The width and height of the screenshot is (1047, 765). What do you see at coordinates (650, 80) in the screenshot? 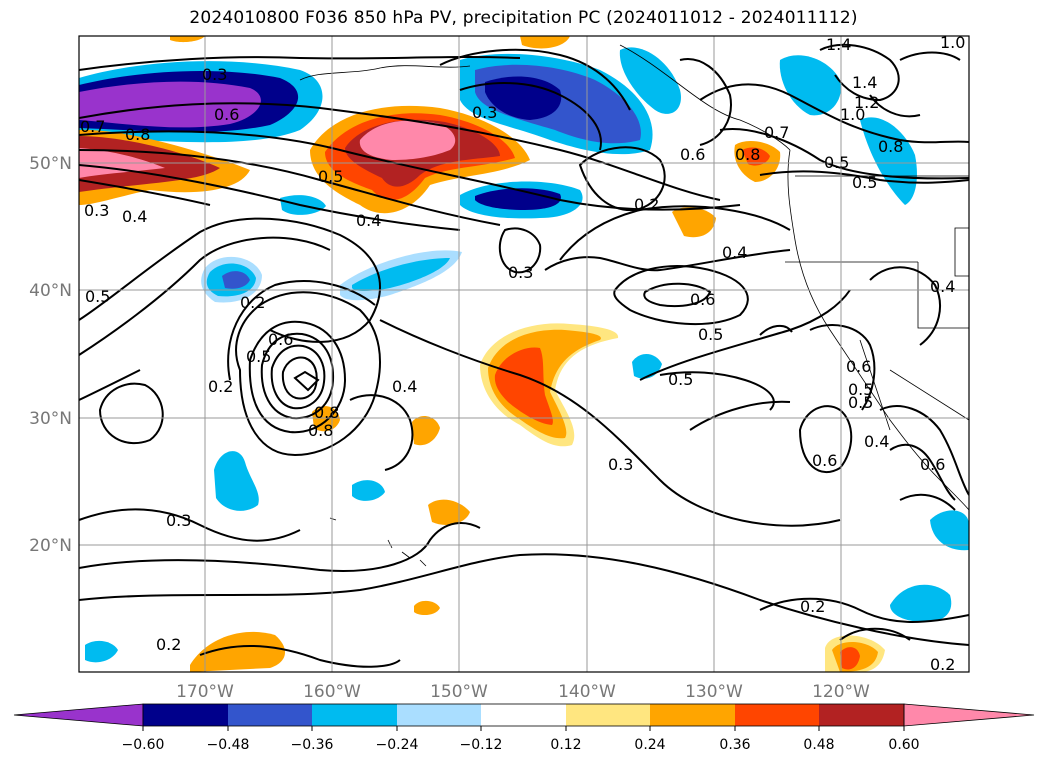
I see `shade-blue-bc` at bounding box center [650, 80].